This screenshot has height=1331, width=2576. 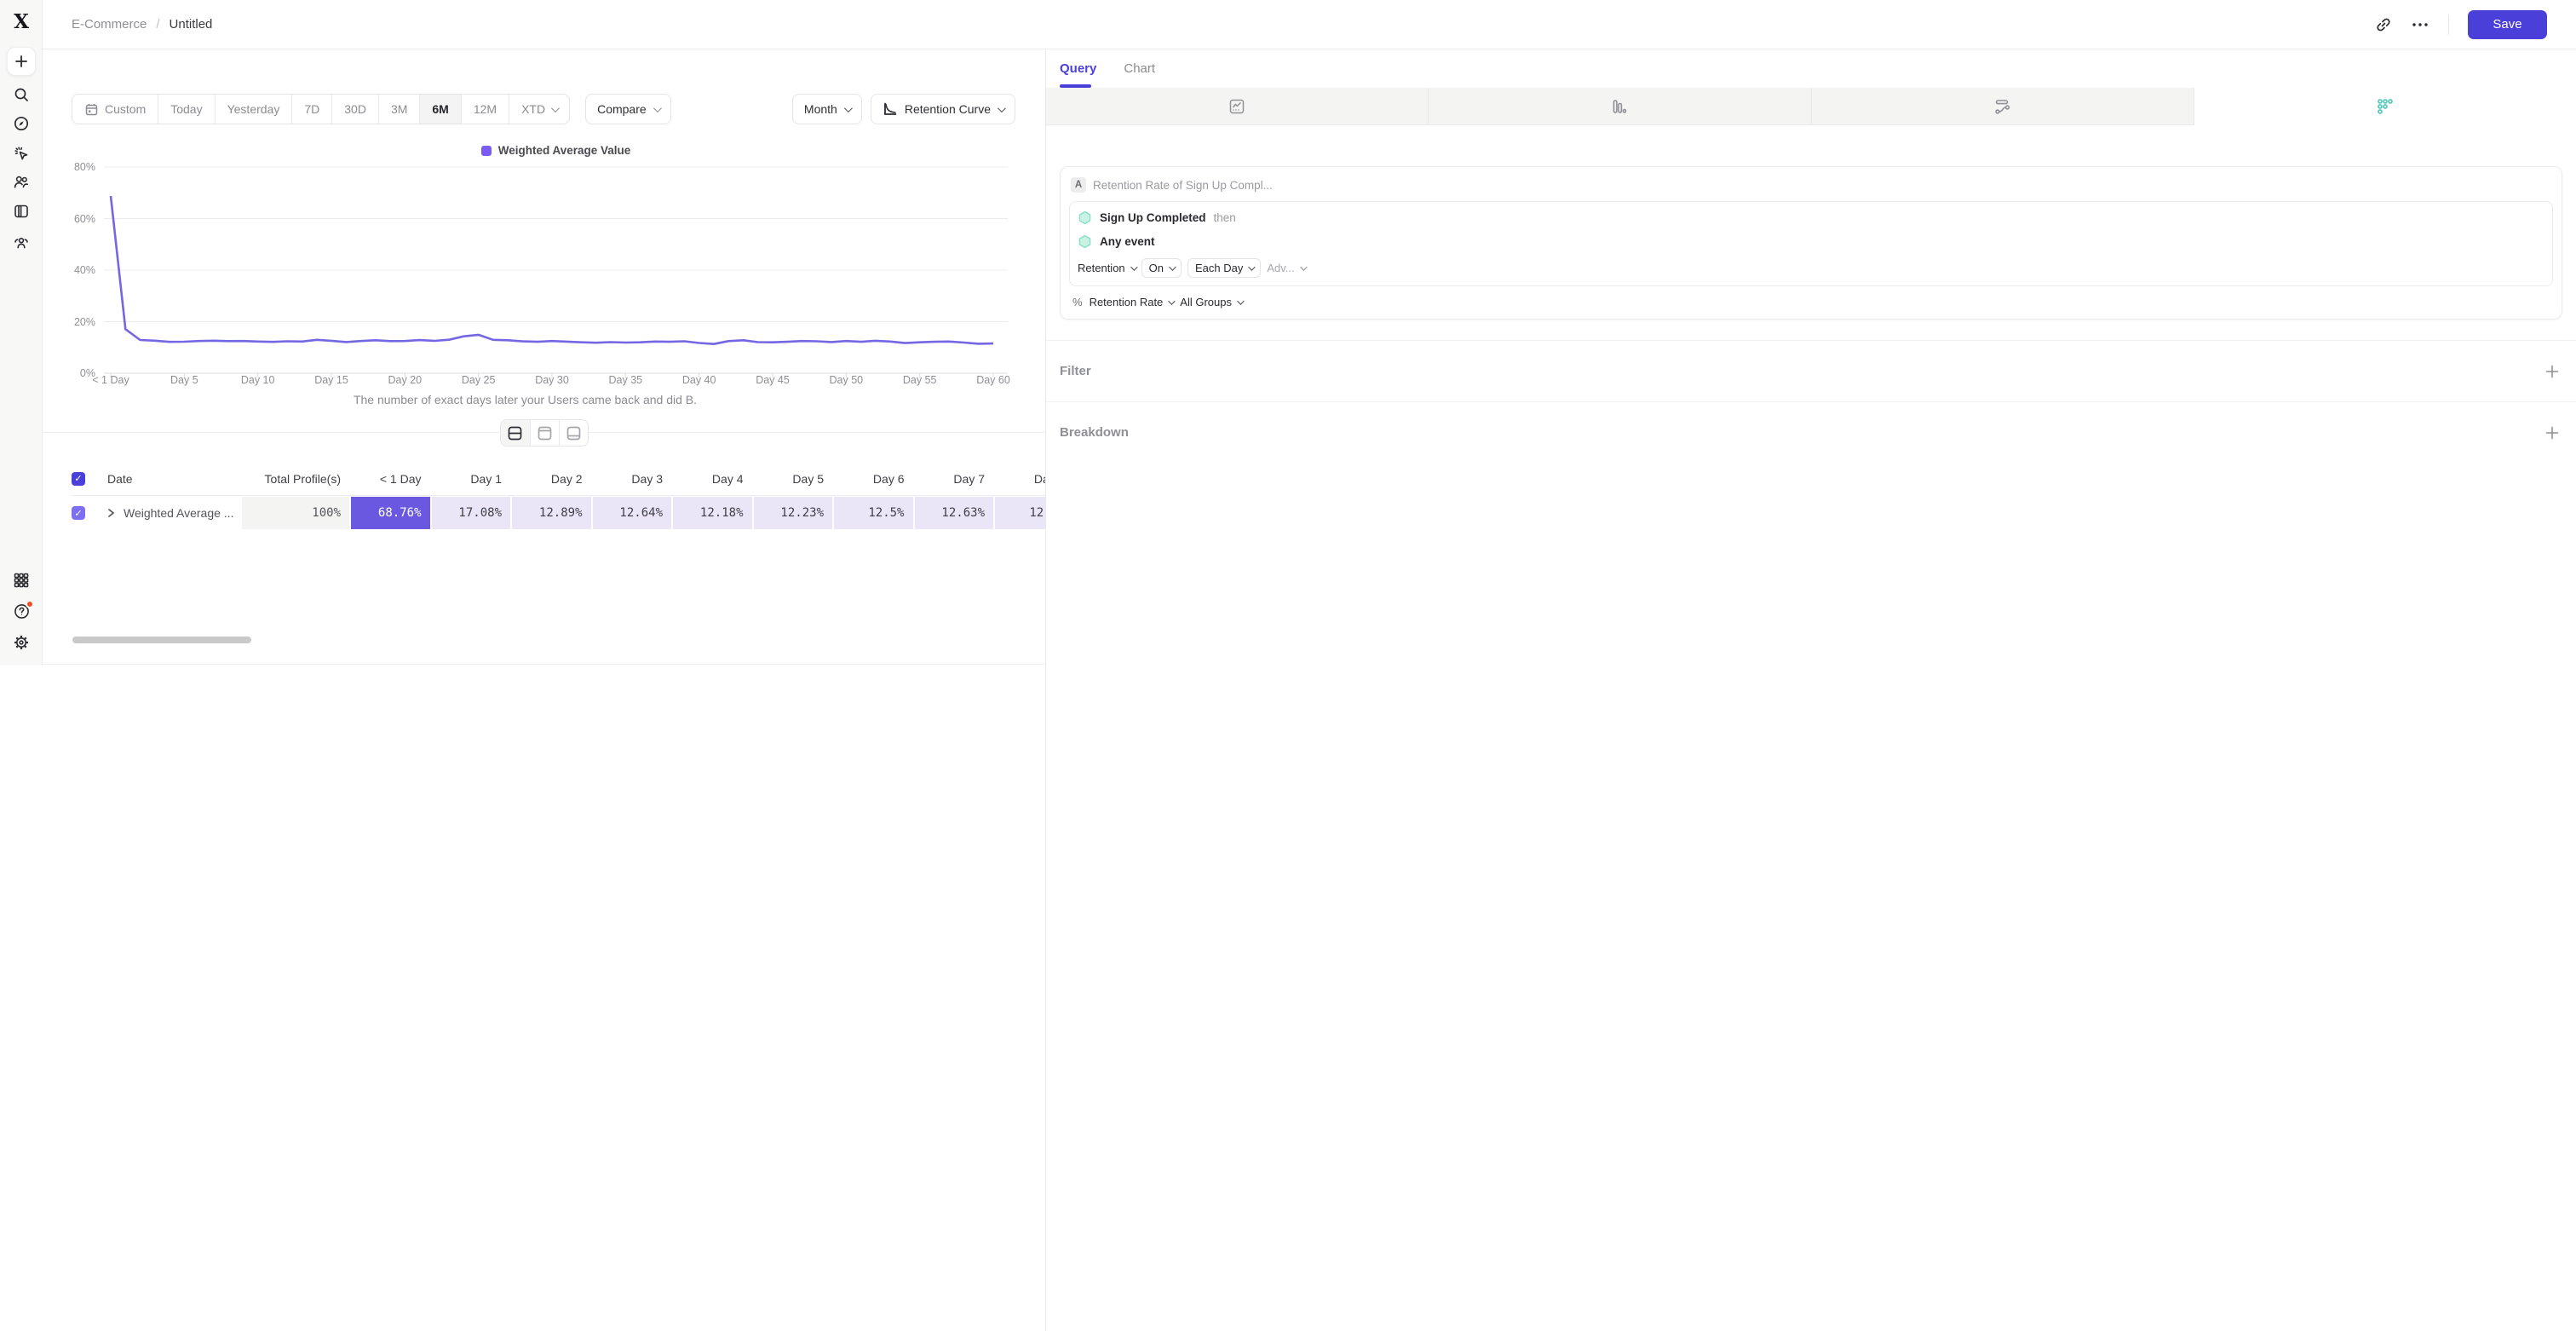 What do you see at coordinates (539, 110) in the screenshot?
I see `range-xtd: XTD` at bounding box center [539, 110].